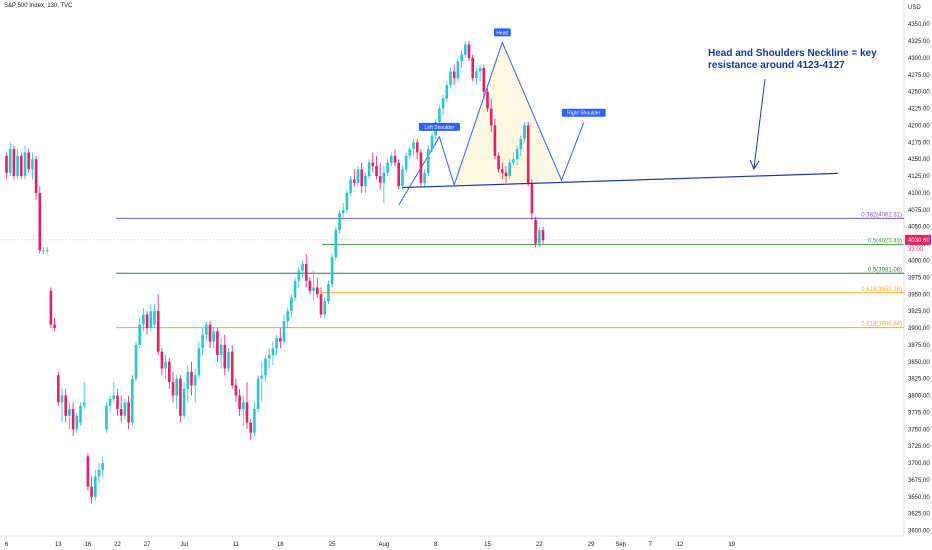 The height and width of the screenshot is (550, 932). What do you see at coordinates (919, 515) in the screenshot?
I see `price-tick-label: 3625.00` at bounding box center [919, 515].